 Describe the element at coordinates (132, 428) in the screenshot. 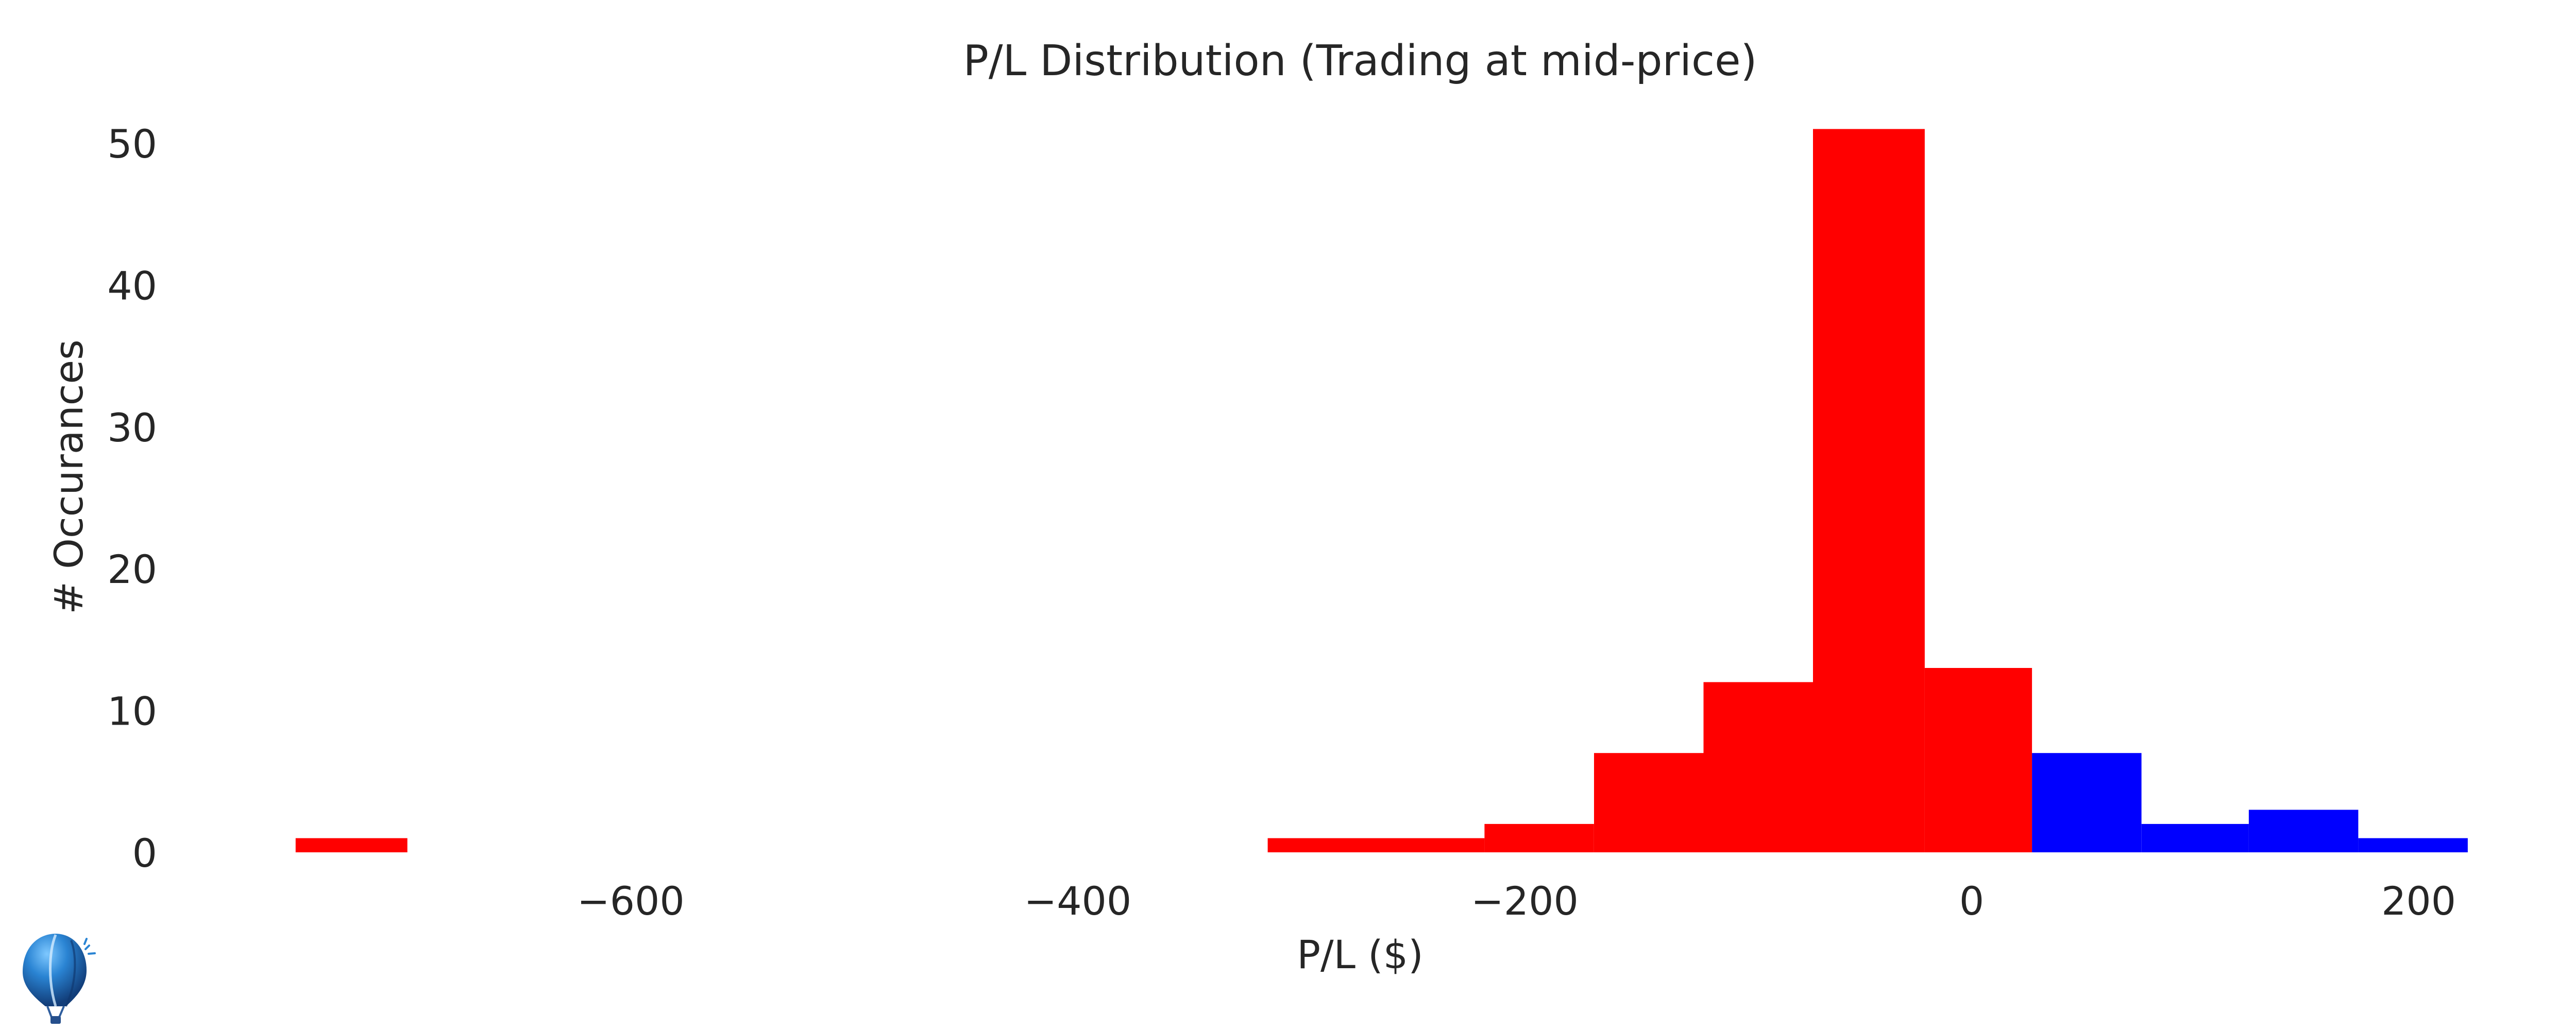

I see `y-tick-label-30: 30` at that location.